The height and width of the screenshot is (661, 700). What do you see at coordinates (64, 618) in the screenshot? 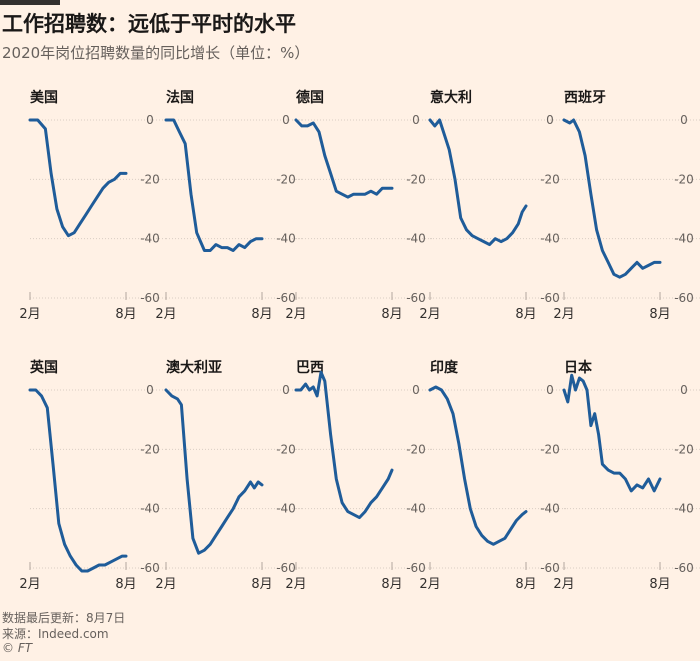
I see `footer-date: 数据最后更新：8月7日` at bounding box center [64, 618].